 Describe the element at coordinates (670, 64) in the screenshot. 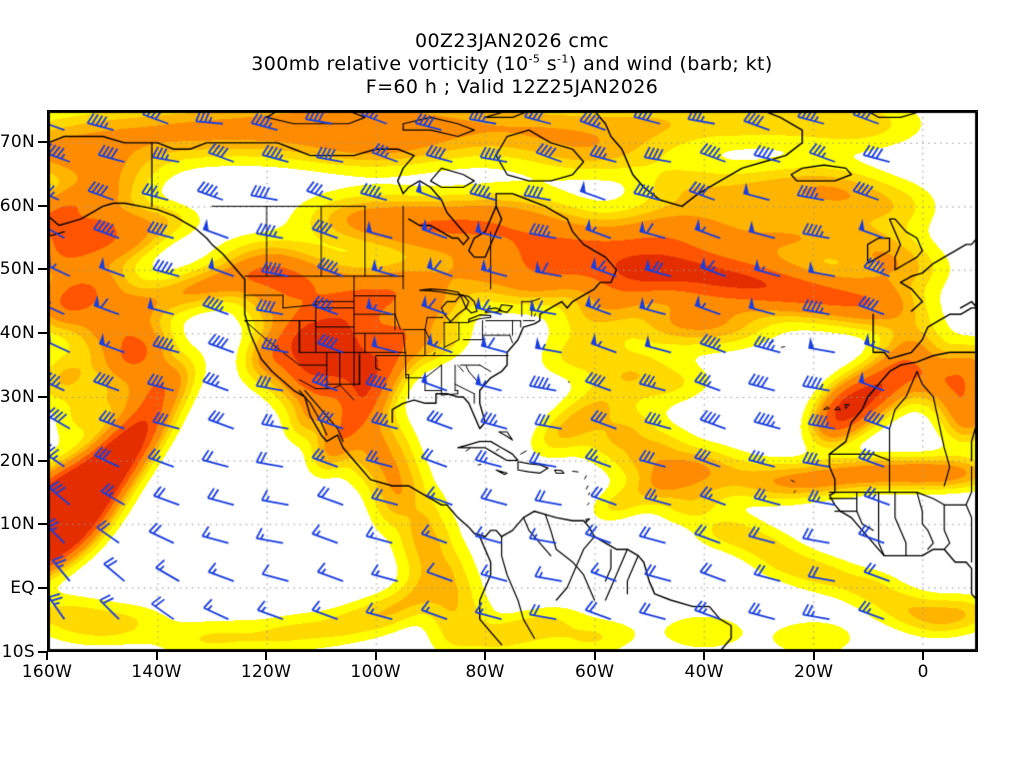

I see `title-field-post: ) and wind (barb; kt)` at that location.